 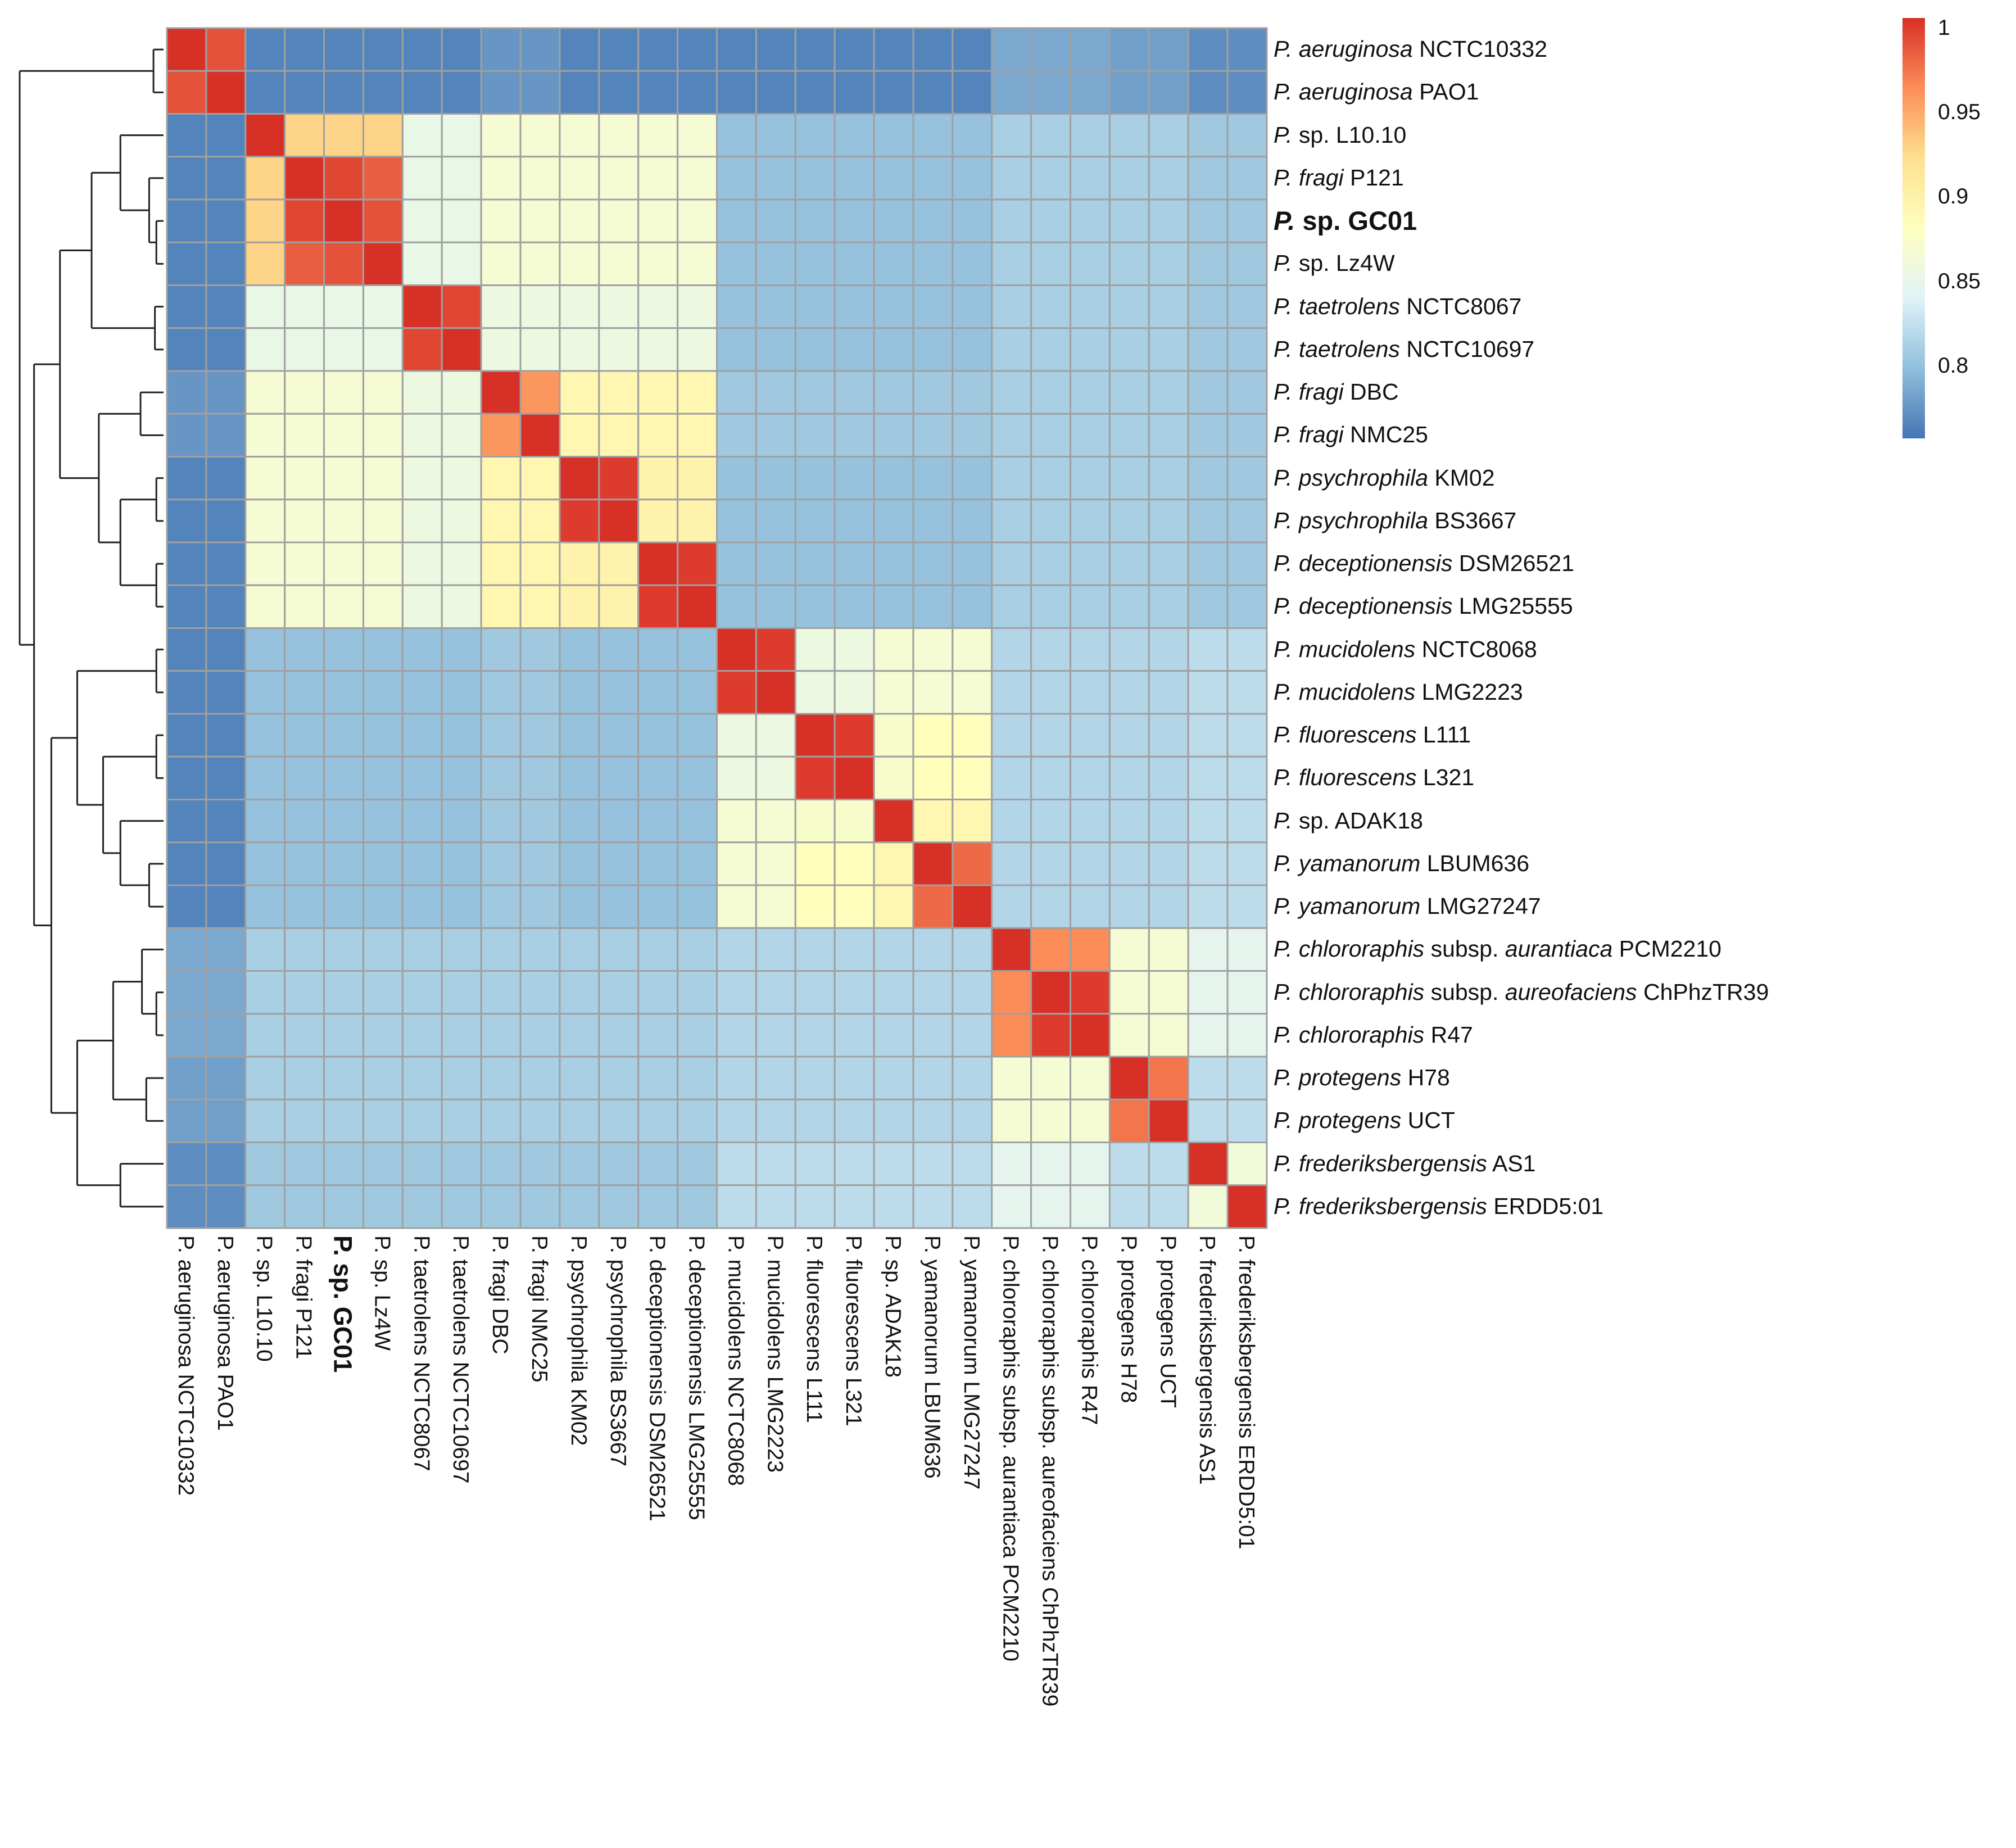 I want to click on column-label: P. yamanorum LBUM636, so click(x=931, y=1357).